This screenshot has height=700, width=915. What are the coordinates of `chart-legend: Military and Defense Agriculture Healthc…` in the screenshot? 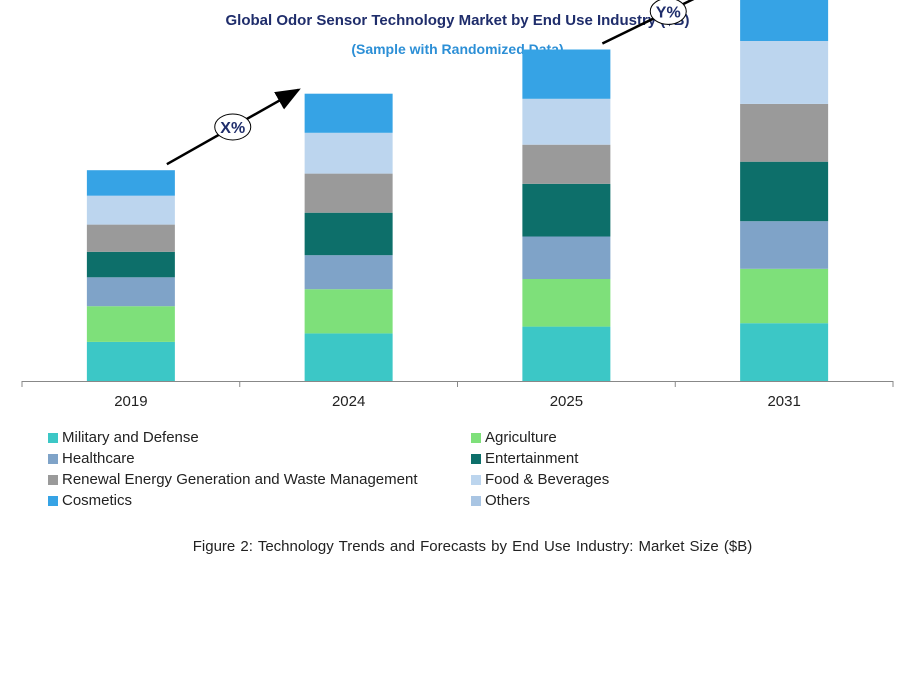 It's located at (388, 469).